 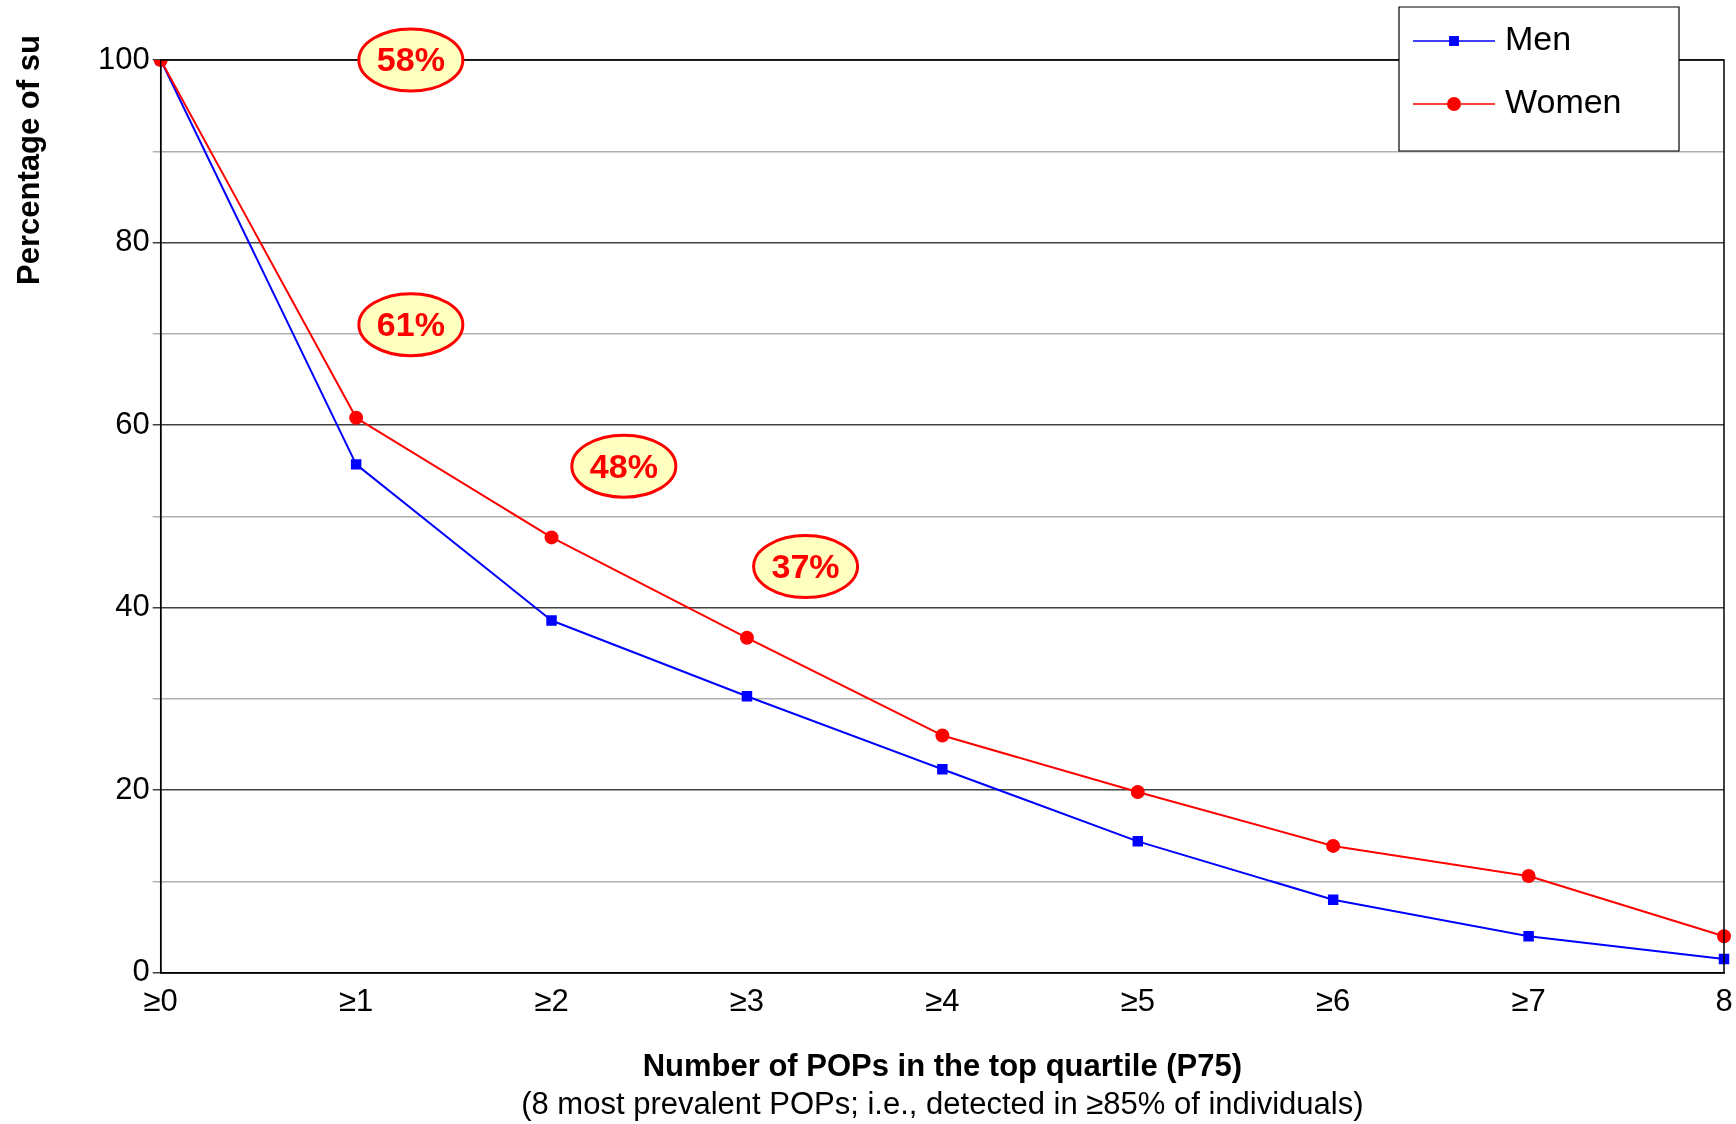 I want to click on y-tick-label: 100, so click(x=123, y=58).